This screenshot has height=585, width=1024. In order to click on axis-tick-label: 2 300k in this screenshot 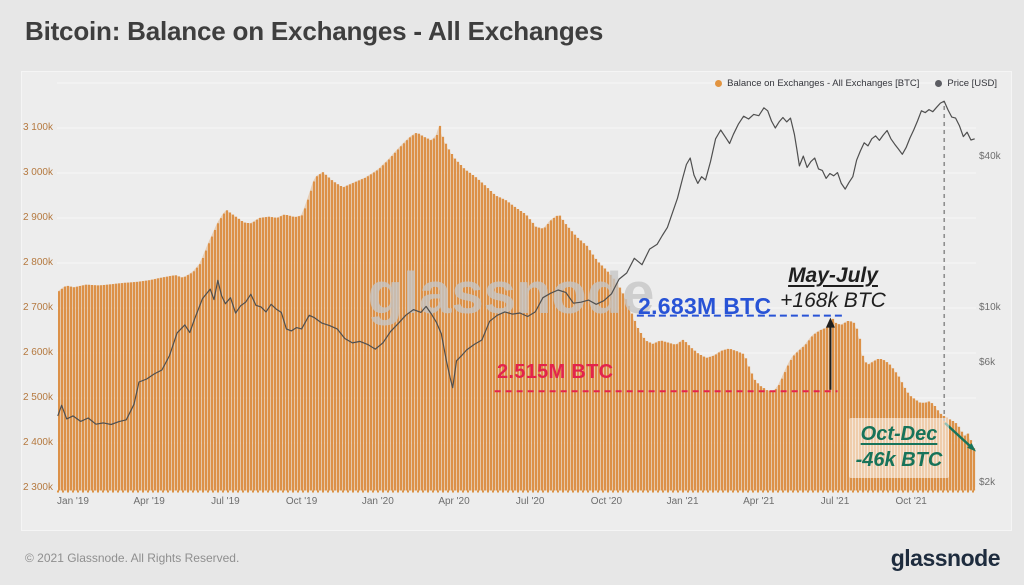, I will do `click(37, 487)`.